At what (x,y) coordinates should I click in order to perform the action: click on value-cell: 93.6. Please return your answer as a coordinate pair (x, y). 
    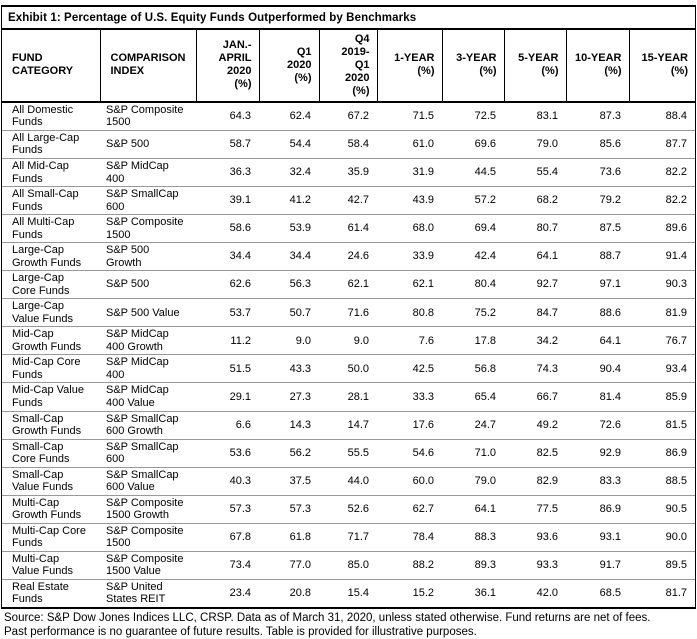
    Looking at the image, I should click on (547, 537).